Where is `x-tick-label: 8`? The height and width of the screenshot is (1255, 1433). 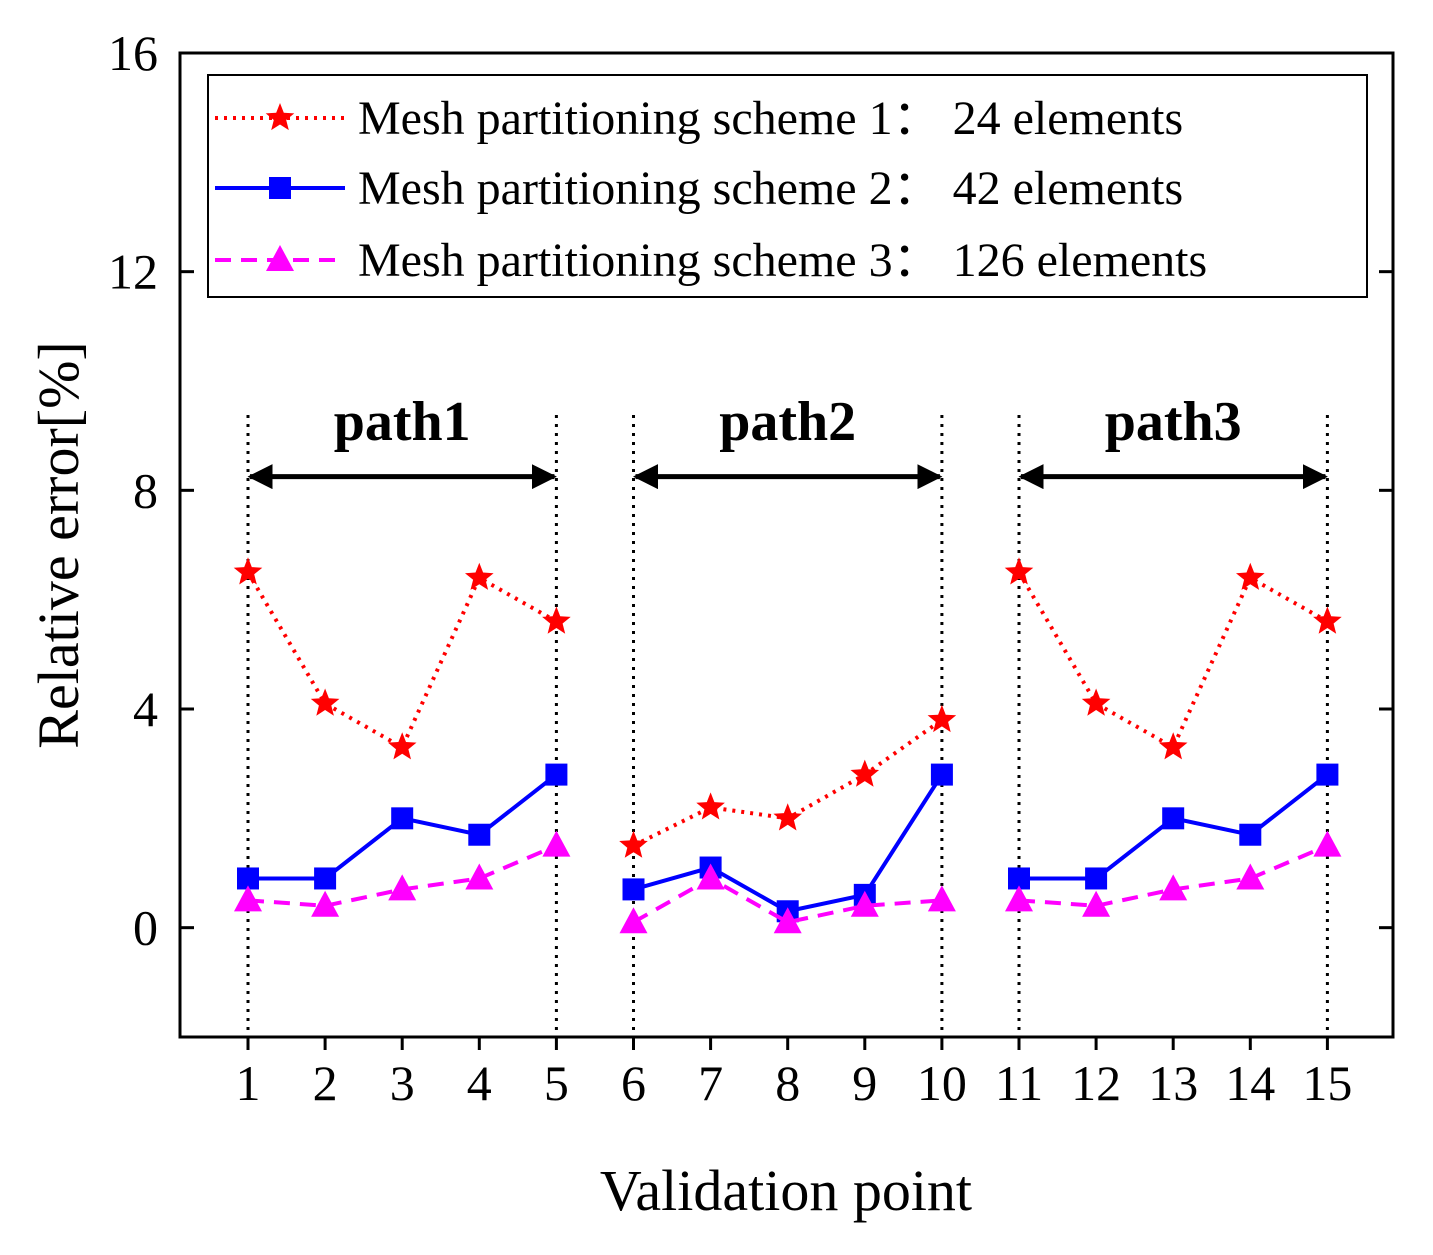 x-tick-label: 8 is located at coordinates (787, 1083).